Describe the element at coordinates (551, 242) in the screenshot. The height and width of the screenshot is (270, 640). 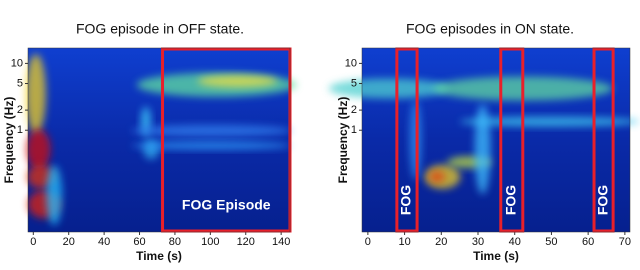
I see `x-tick-label: 50` at that location.